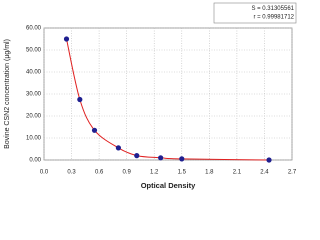  I want to click on x-tick-label: 1.8, so click(209, 173).